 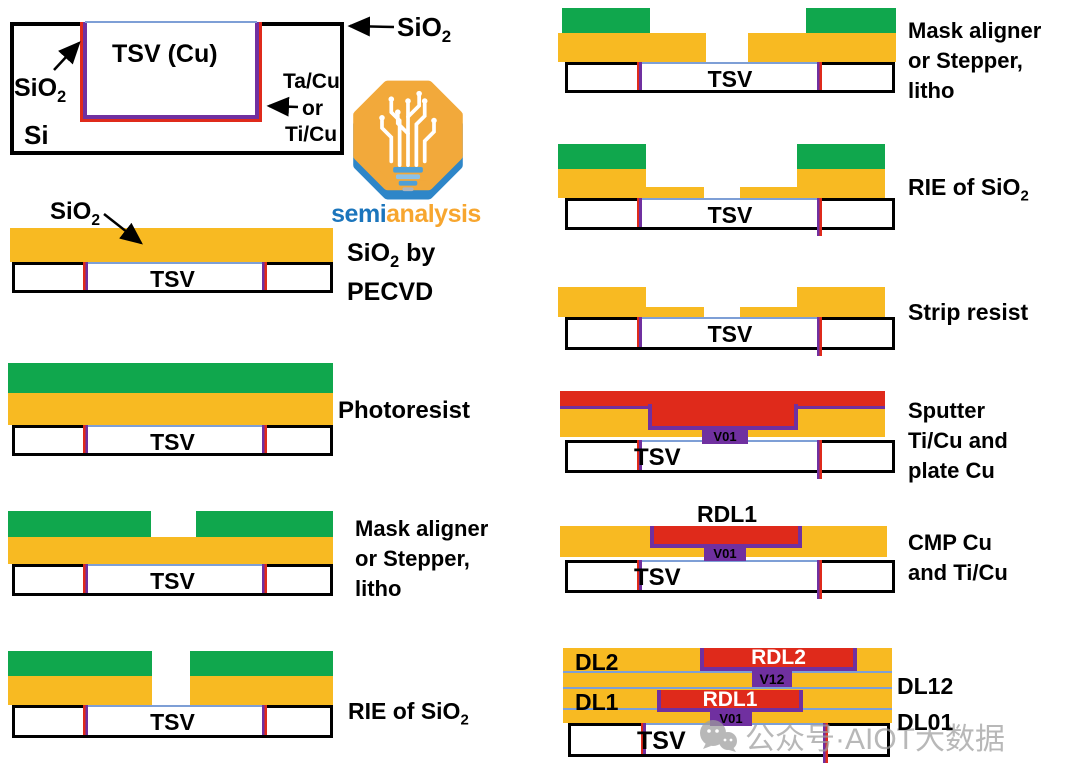 I want to click on via-v12-block: V12, so click(x=772, y=679).